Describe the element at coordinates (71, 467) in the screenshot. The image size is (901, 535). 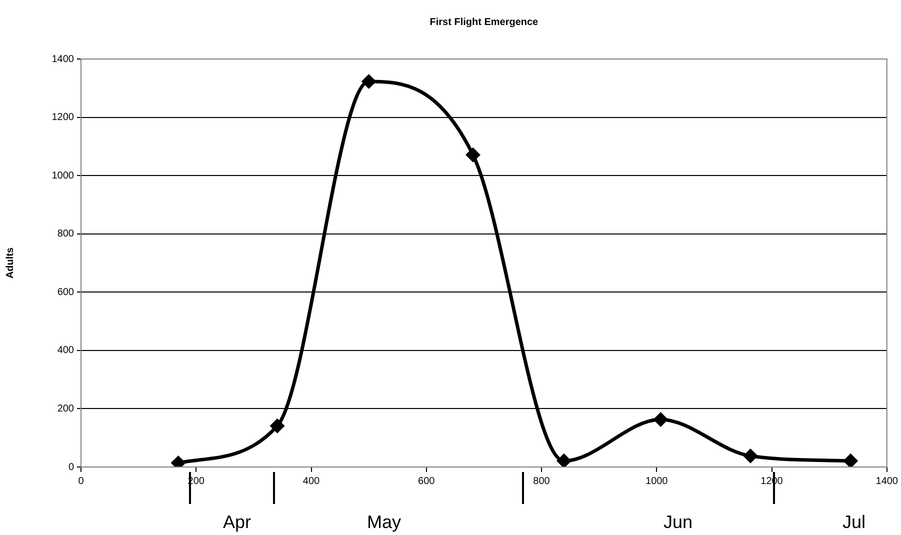
I see `y-tick-label: 0` at that location.